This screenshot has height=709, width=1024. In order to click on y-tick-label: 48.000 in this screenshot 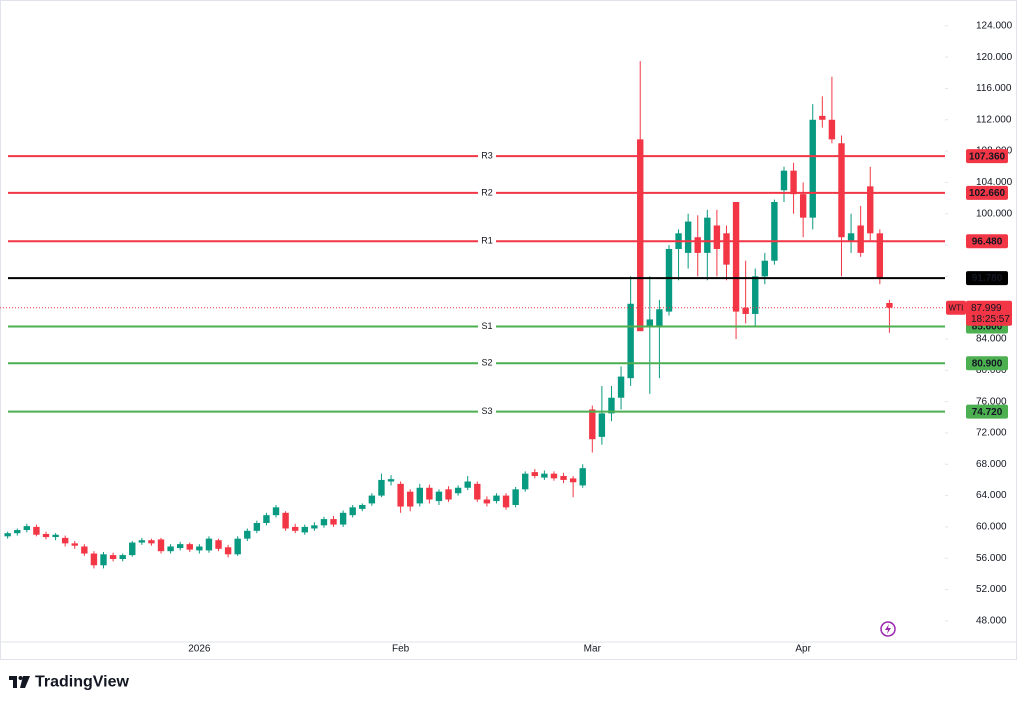, I will do `click(991, 621)`.